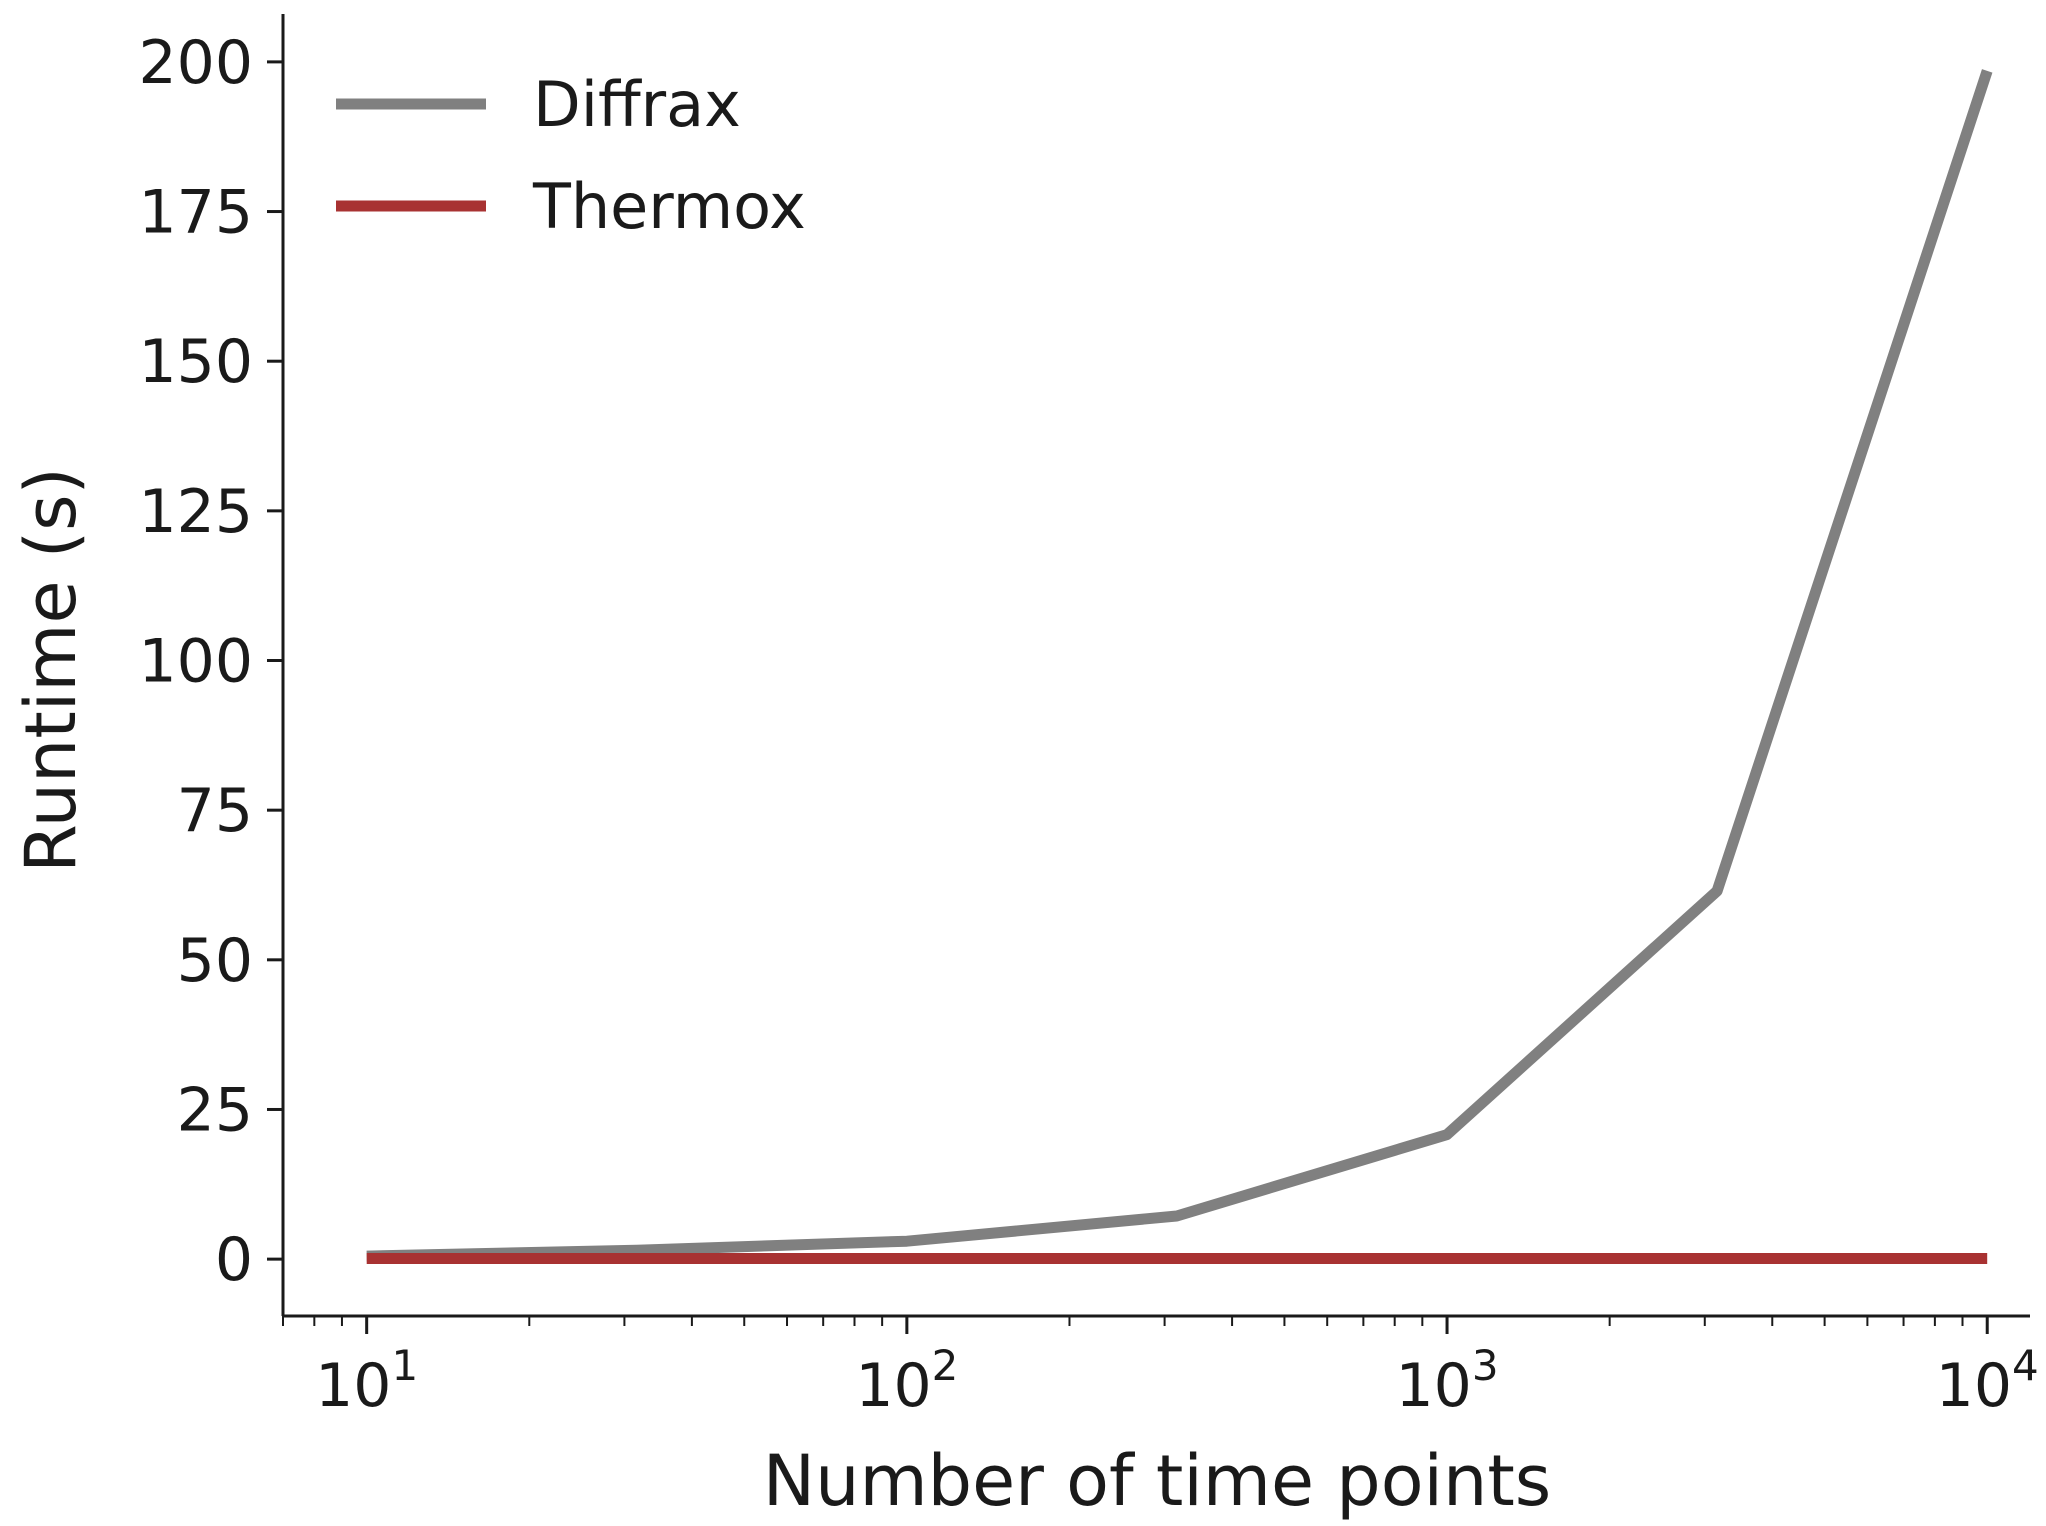 Image resolution: width=2046 pixels, height=1526 pixels. Describe the element at coordinates (215, 811) in the screenshot. I see `y-tick-label: 75` at that location.